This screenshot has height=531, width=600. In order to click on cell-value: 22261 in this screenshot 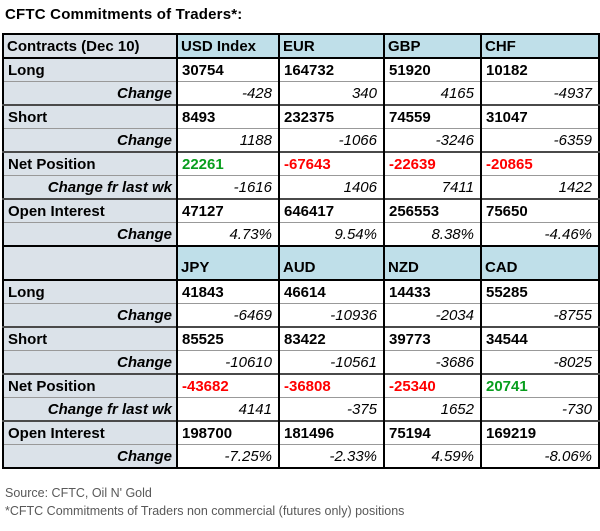, I will do `click(227, 163)`.